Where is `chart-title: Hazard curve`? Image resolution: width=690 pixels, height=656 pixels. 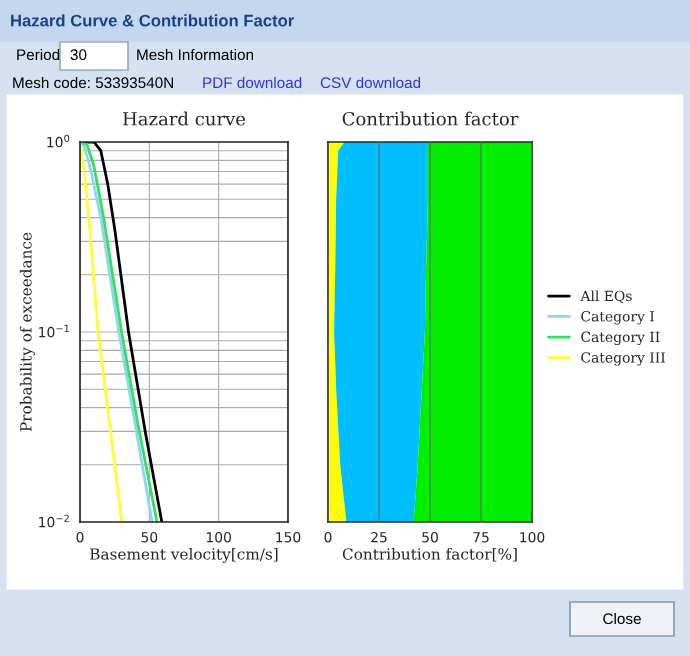 chart-title: Hazard curve is located at coordinates (184, 118).